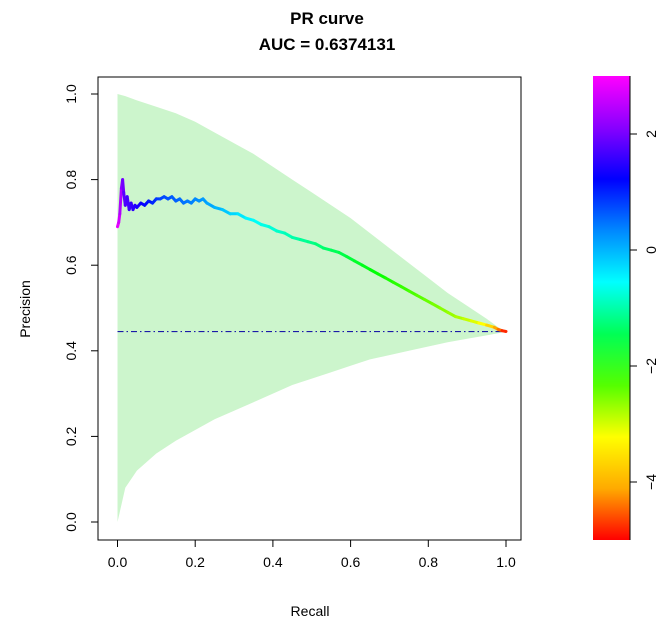 The height and width of the screenshot is (625, 672). Describe the element at coordinates (71, 265) in the screenshot. I see `y-tick-label: 0.6` at that location.